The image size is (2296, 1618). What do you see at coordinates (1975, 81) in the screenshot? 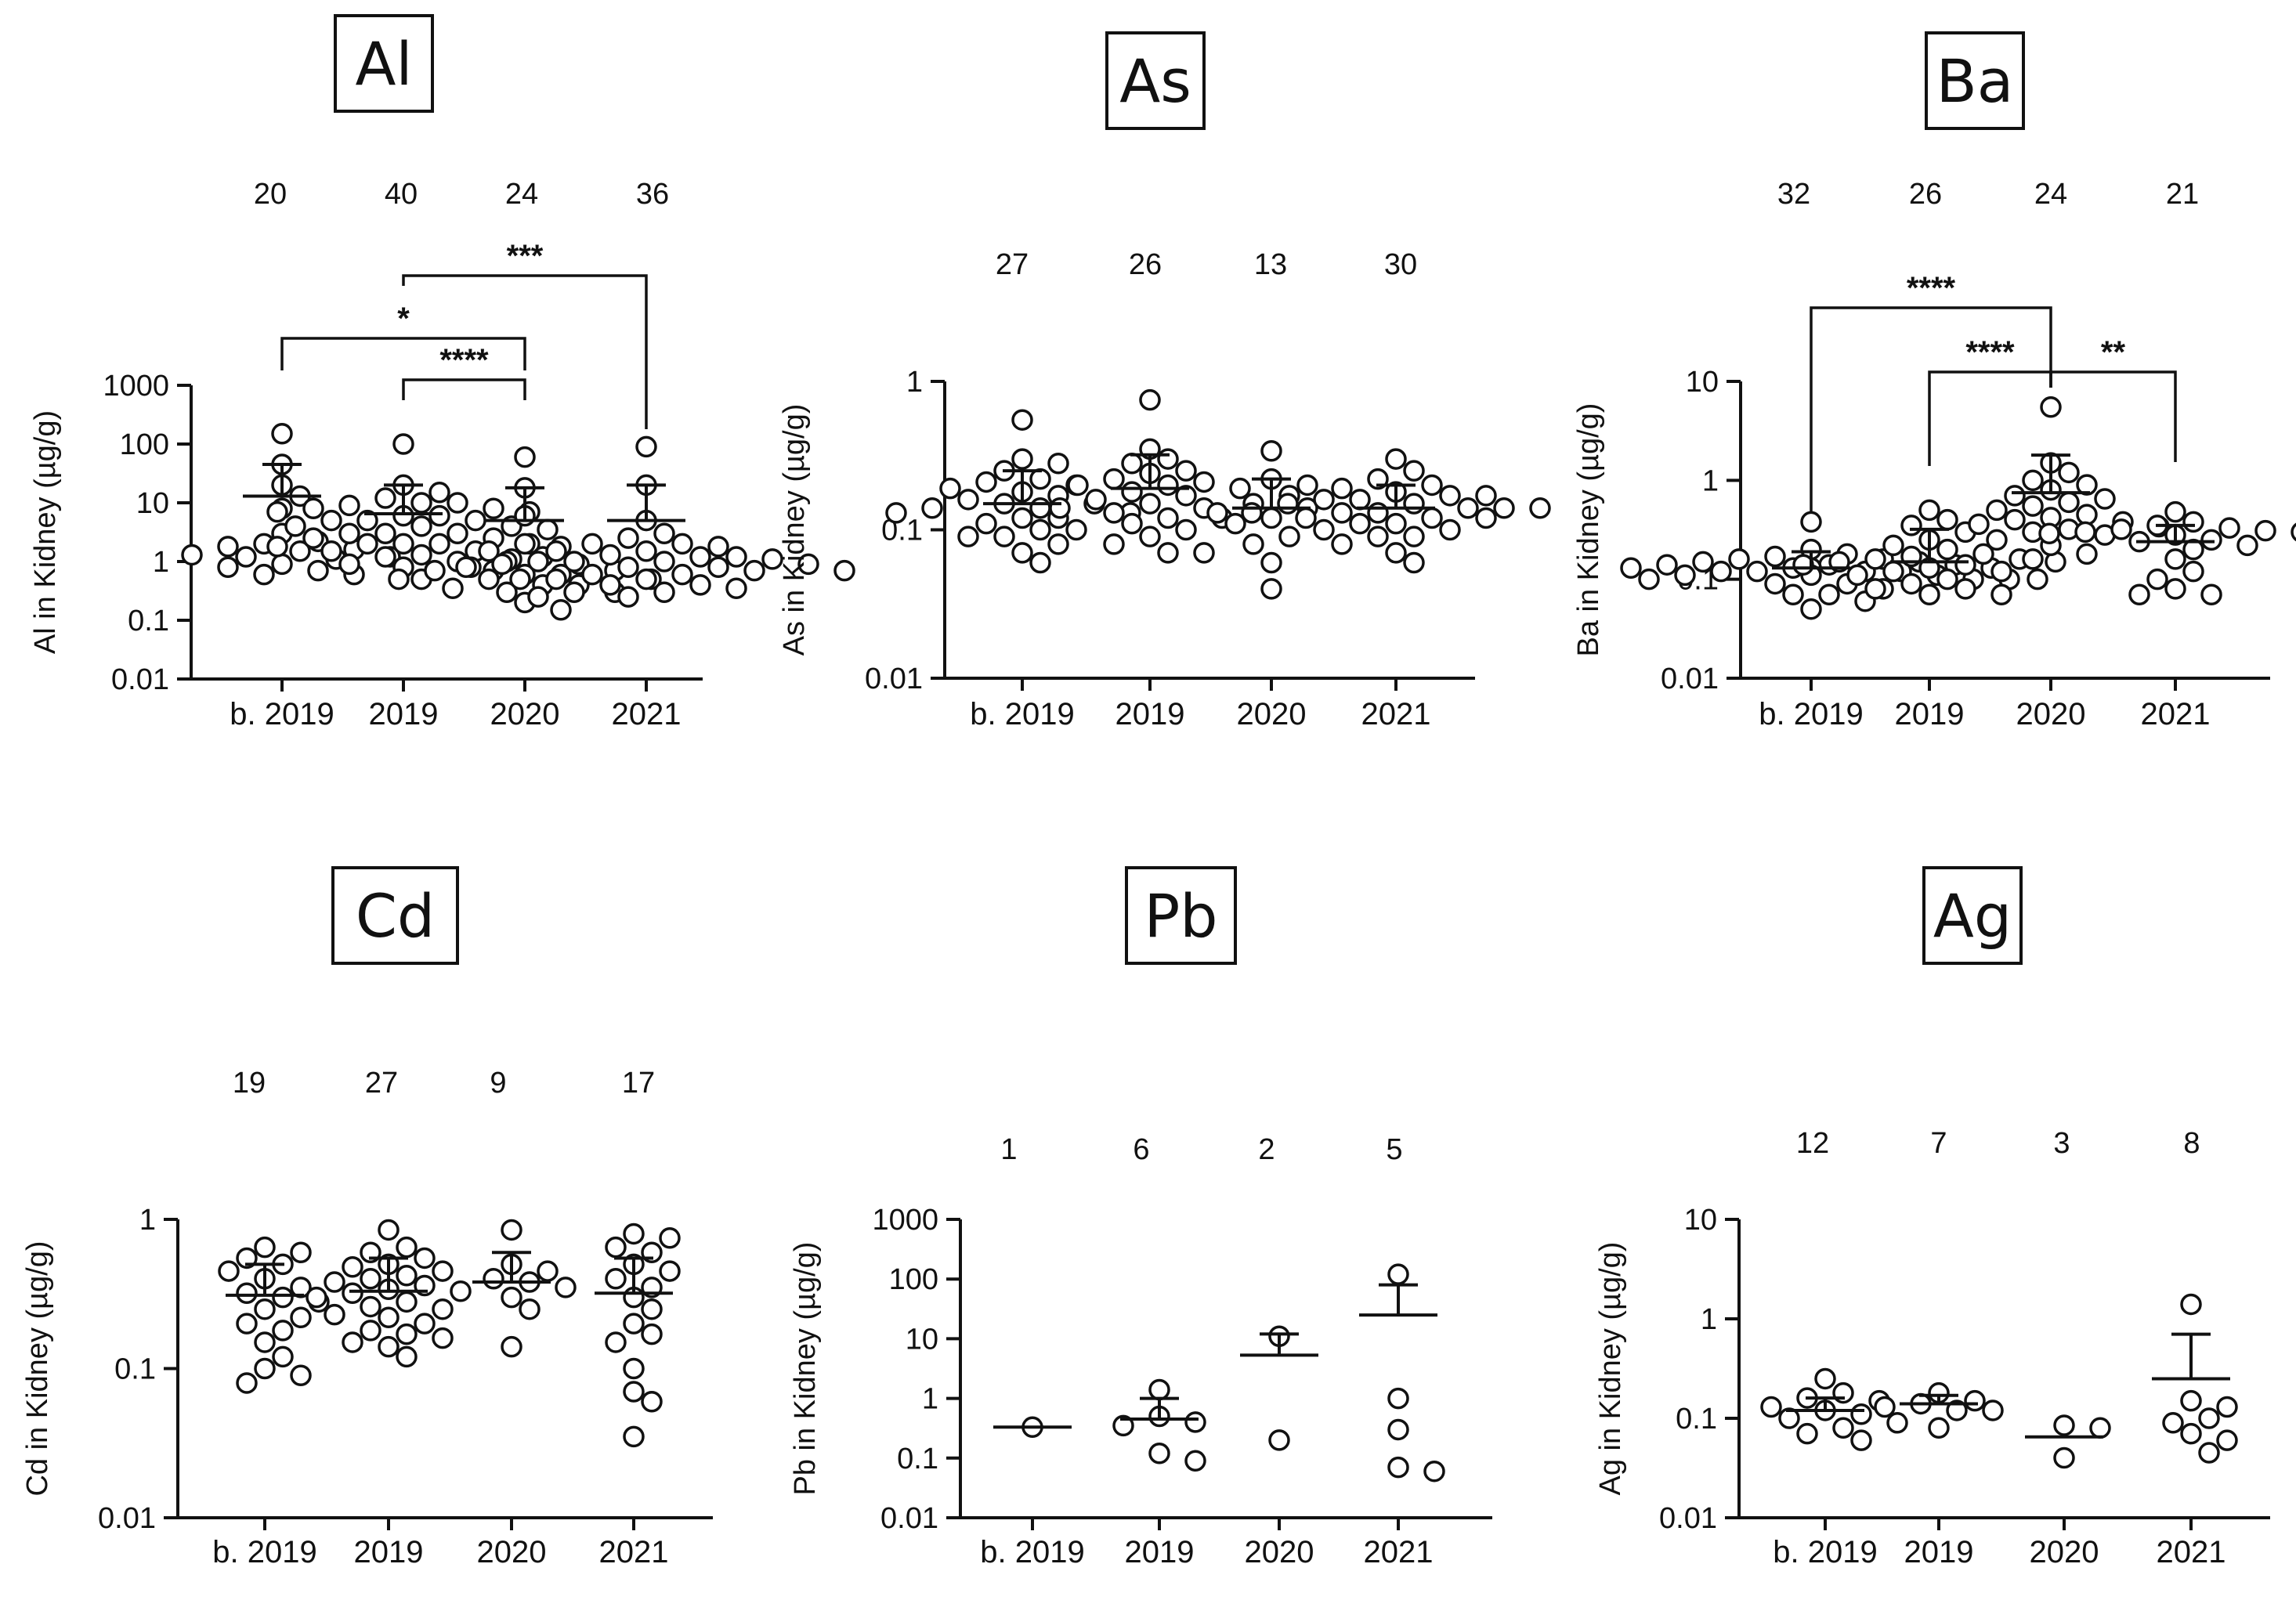
I see `panel-title: Ba` at bounding box center [1975, 81].